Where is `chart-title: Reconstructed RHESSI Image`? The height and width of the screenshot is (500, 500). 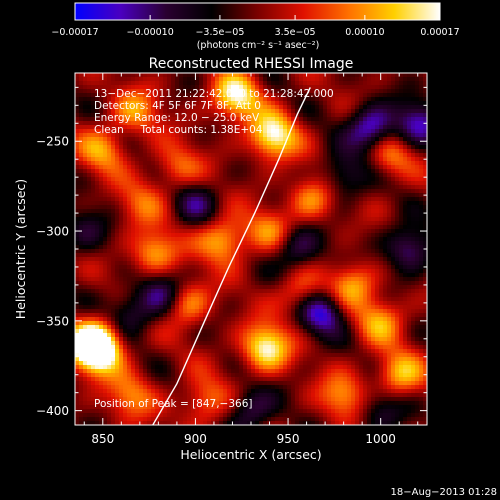 chart-title: Reconstructed RHESSI Image is located at coordinates (251, 64).